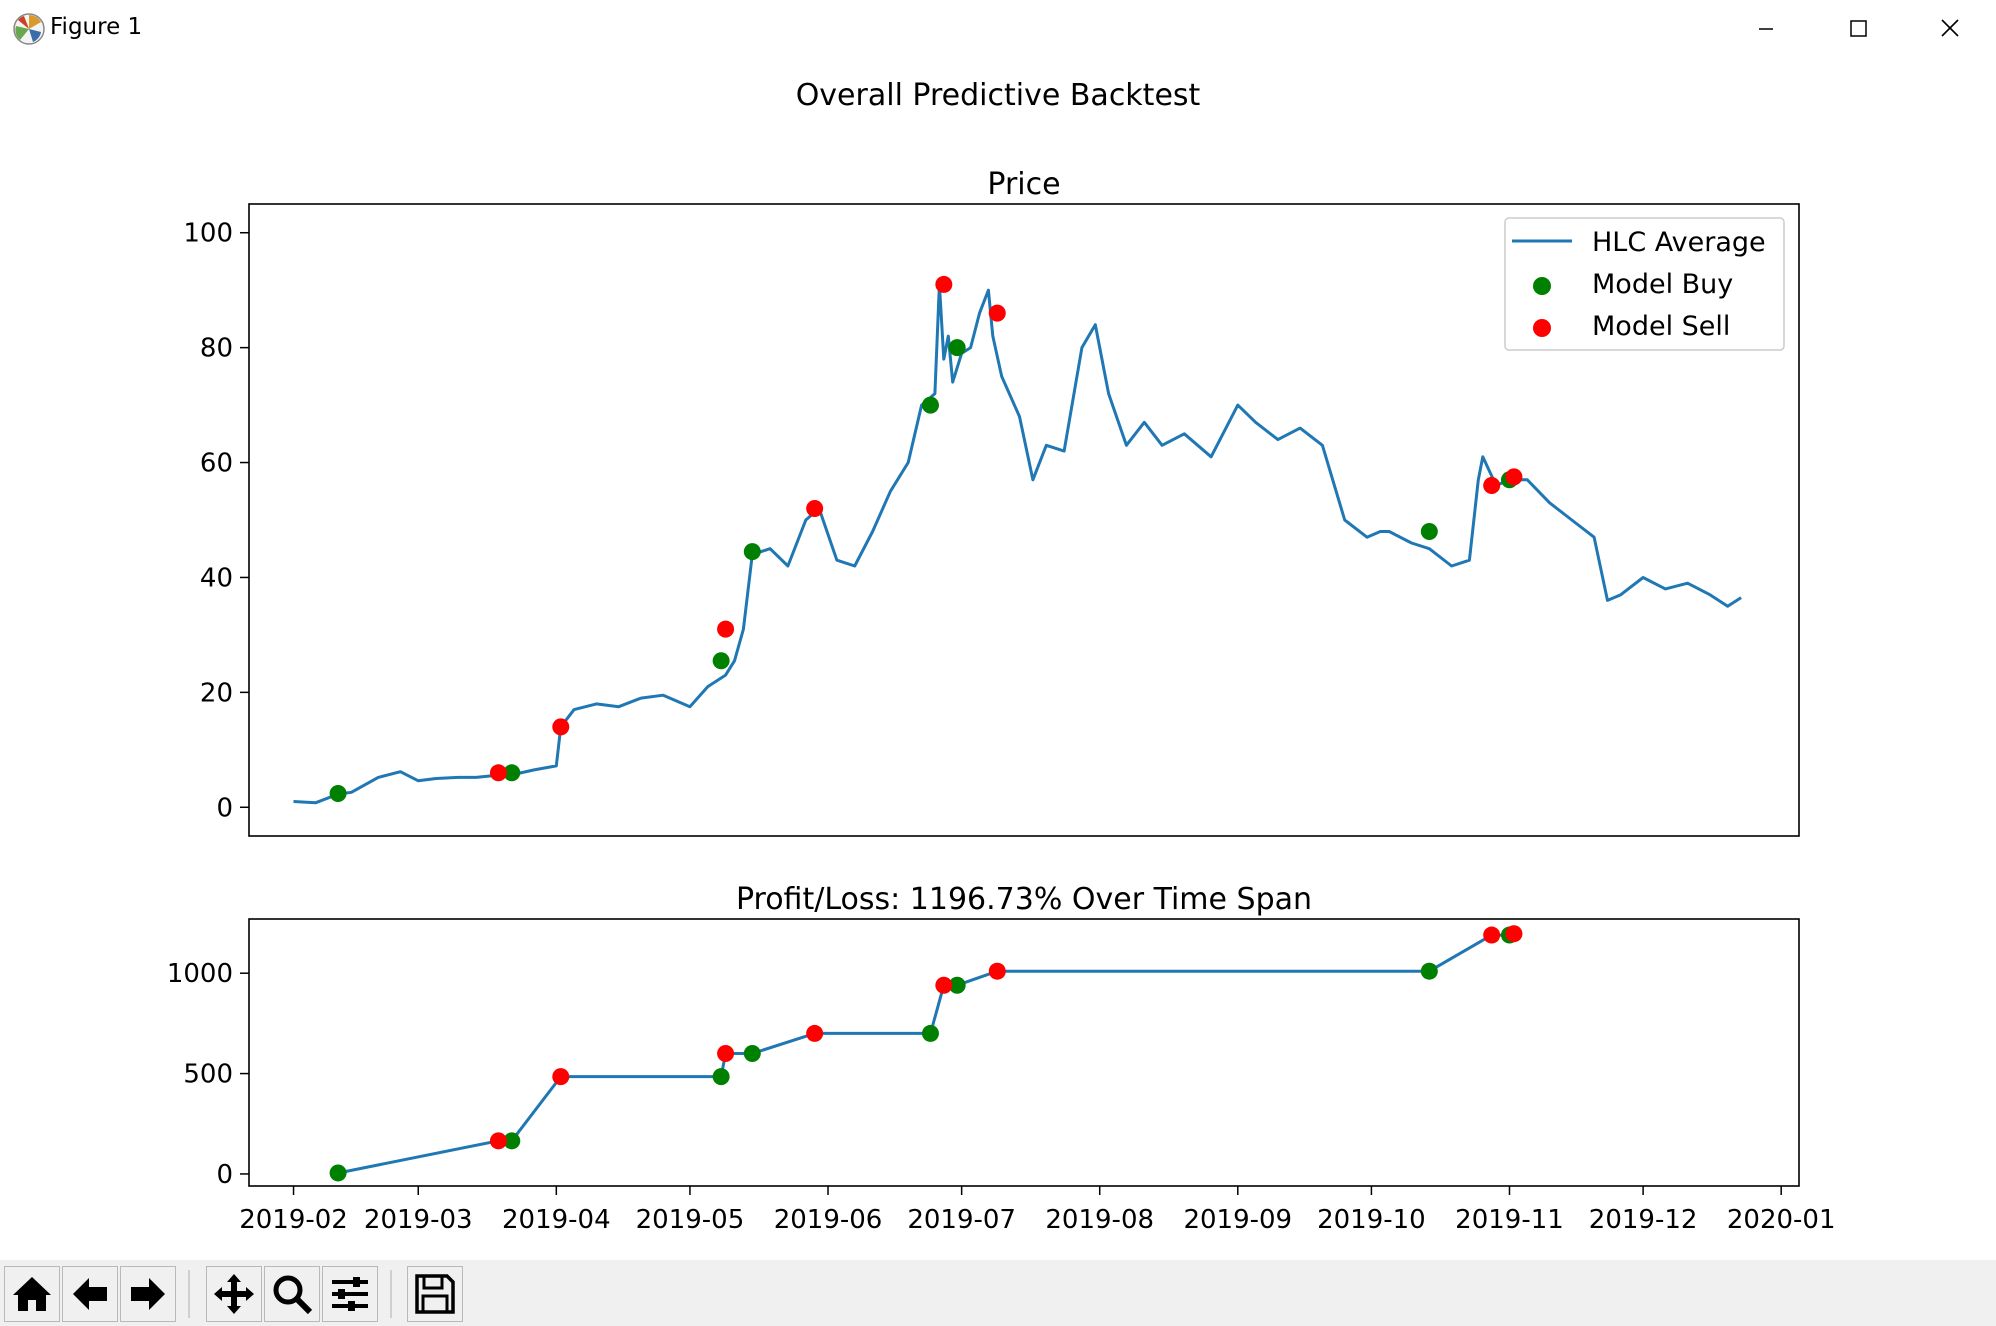 The image size is (1996, 1326). I want to click on configure-subplots-icon, so click(350, 1294).